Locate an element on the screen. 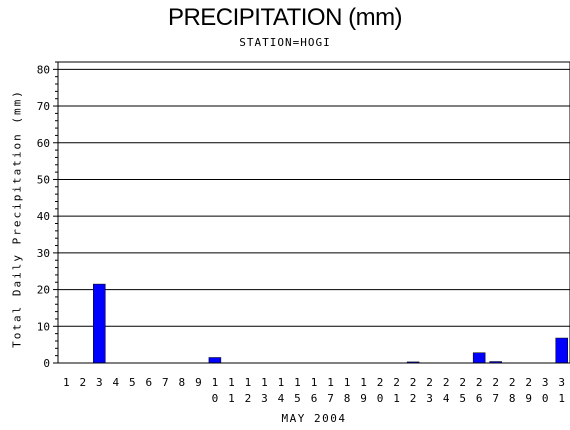 The height and width of the screenshot is (430, 570). y-tick-label: 70 is located at coordinates (43, 106).